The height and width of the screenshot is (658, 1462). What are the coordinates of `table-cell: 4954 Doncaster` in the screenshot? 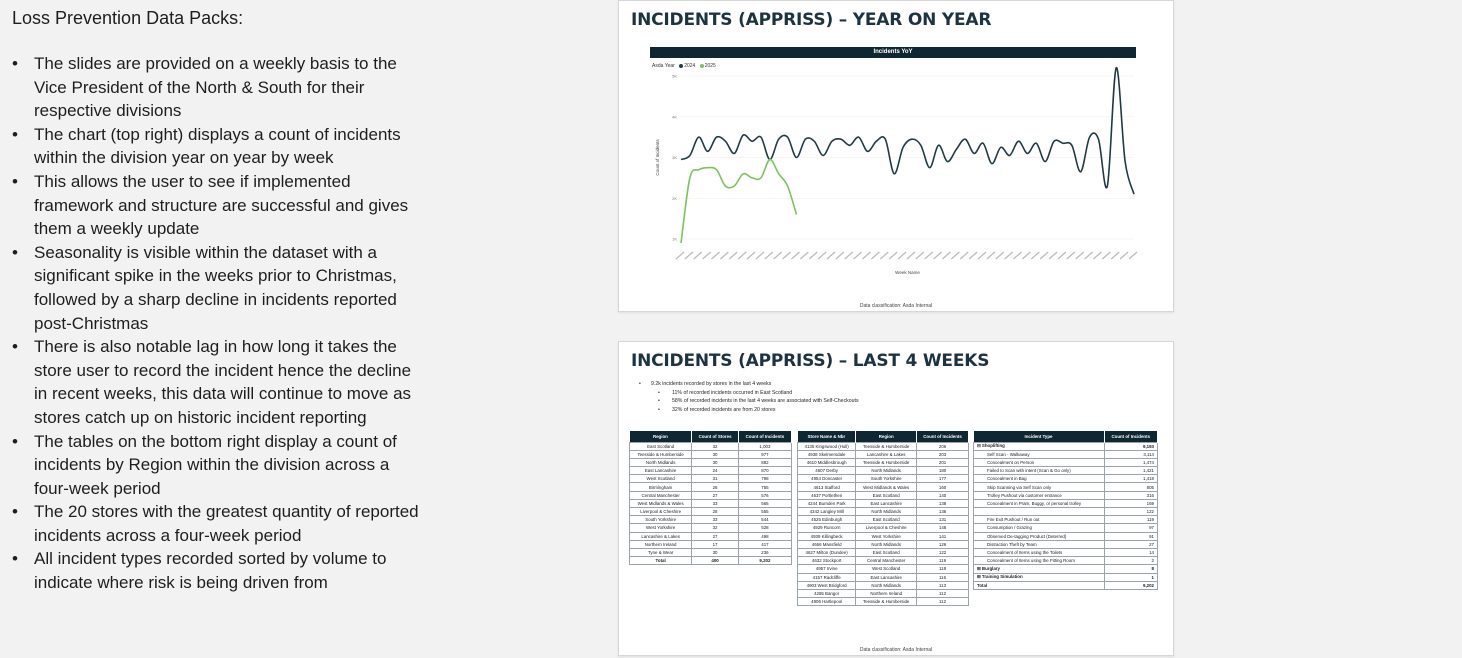 It's located at (826, 479).